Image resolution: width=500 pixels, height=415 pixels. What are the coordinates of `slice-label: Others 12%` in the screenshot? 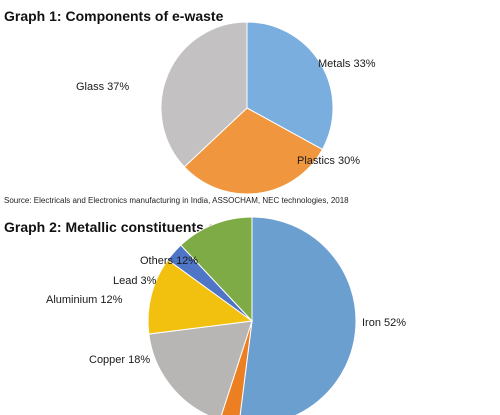 It's located at (169, 261).